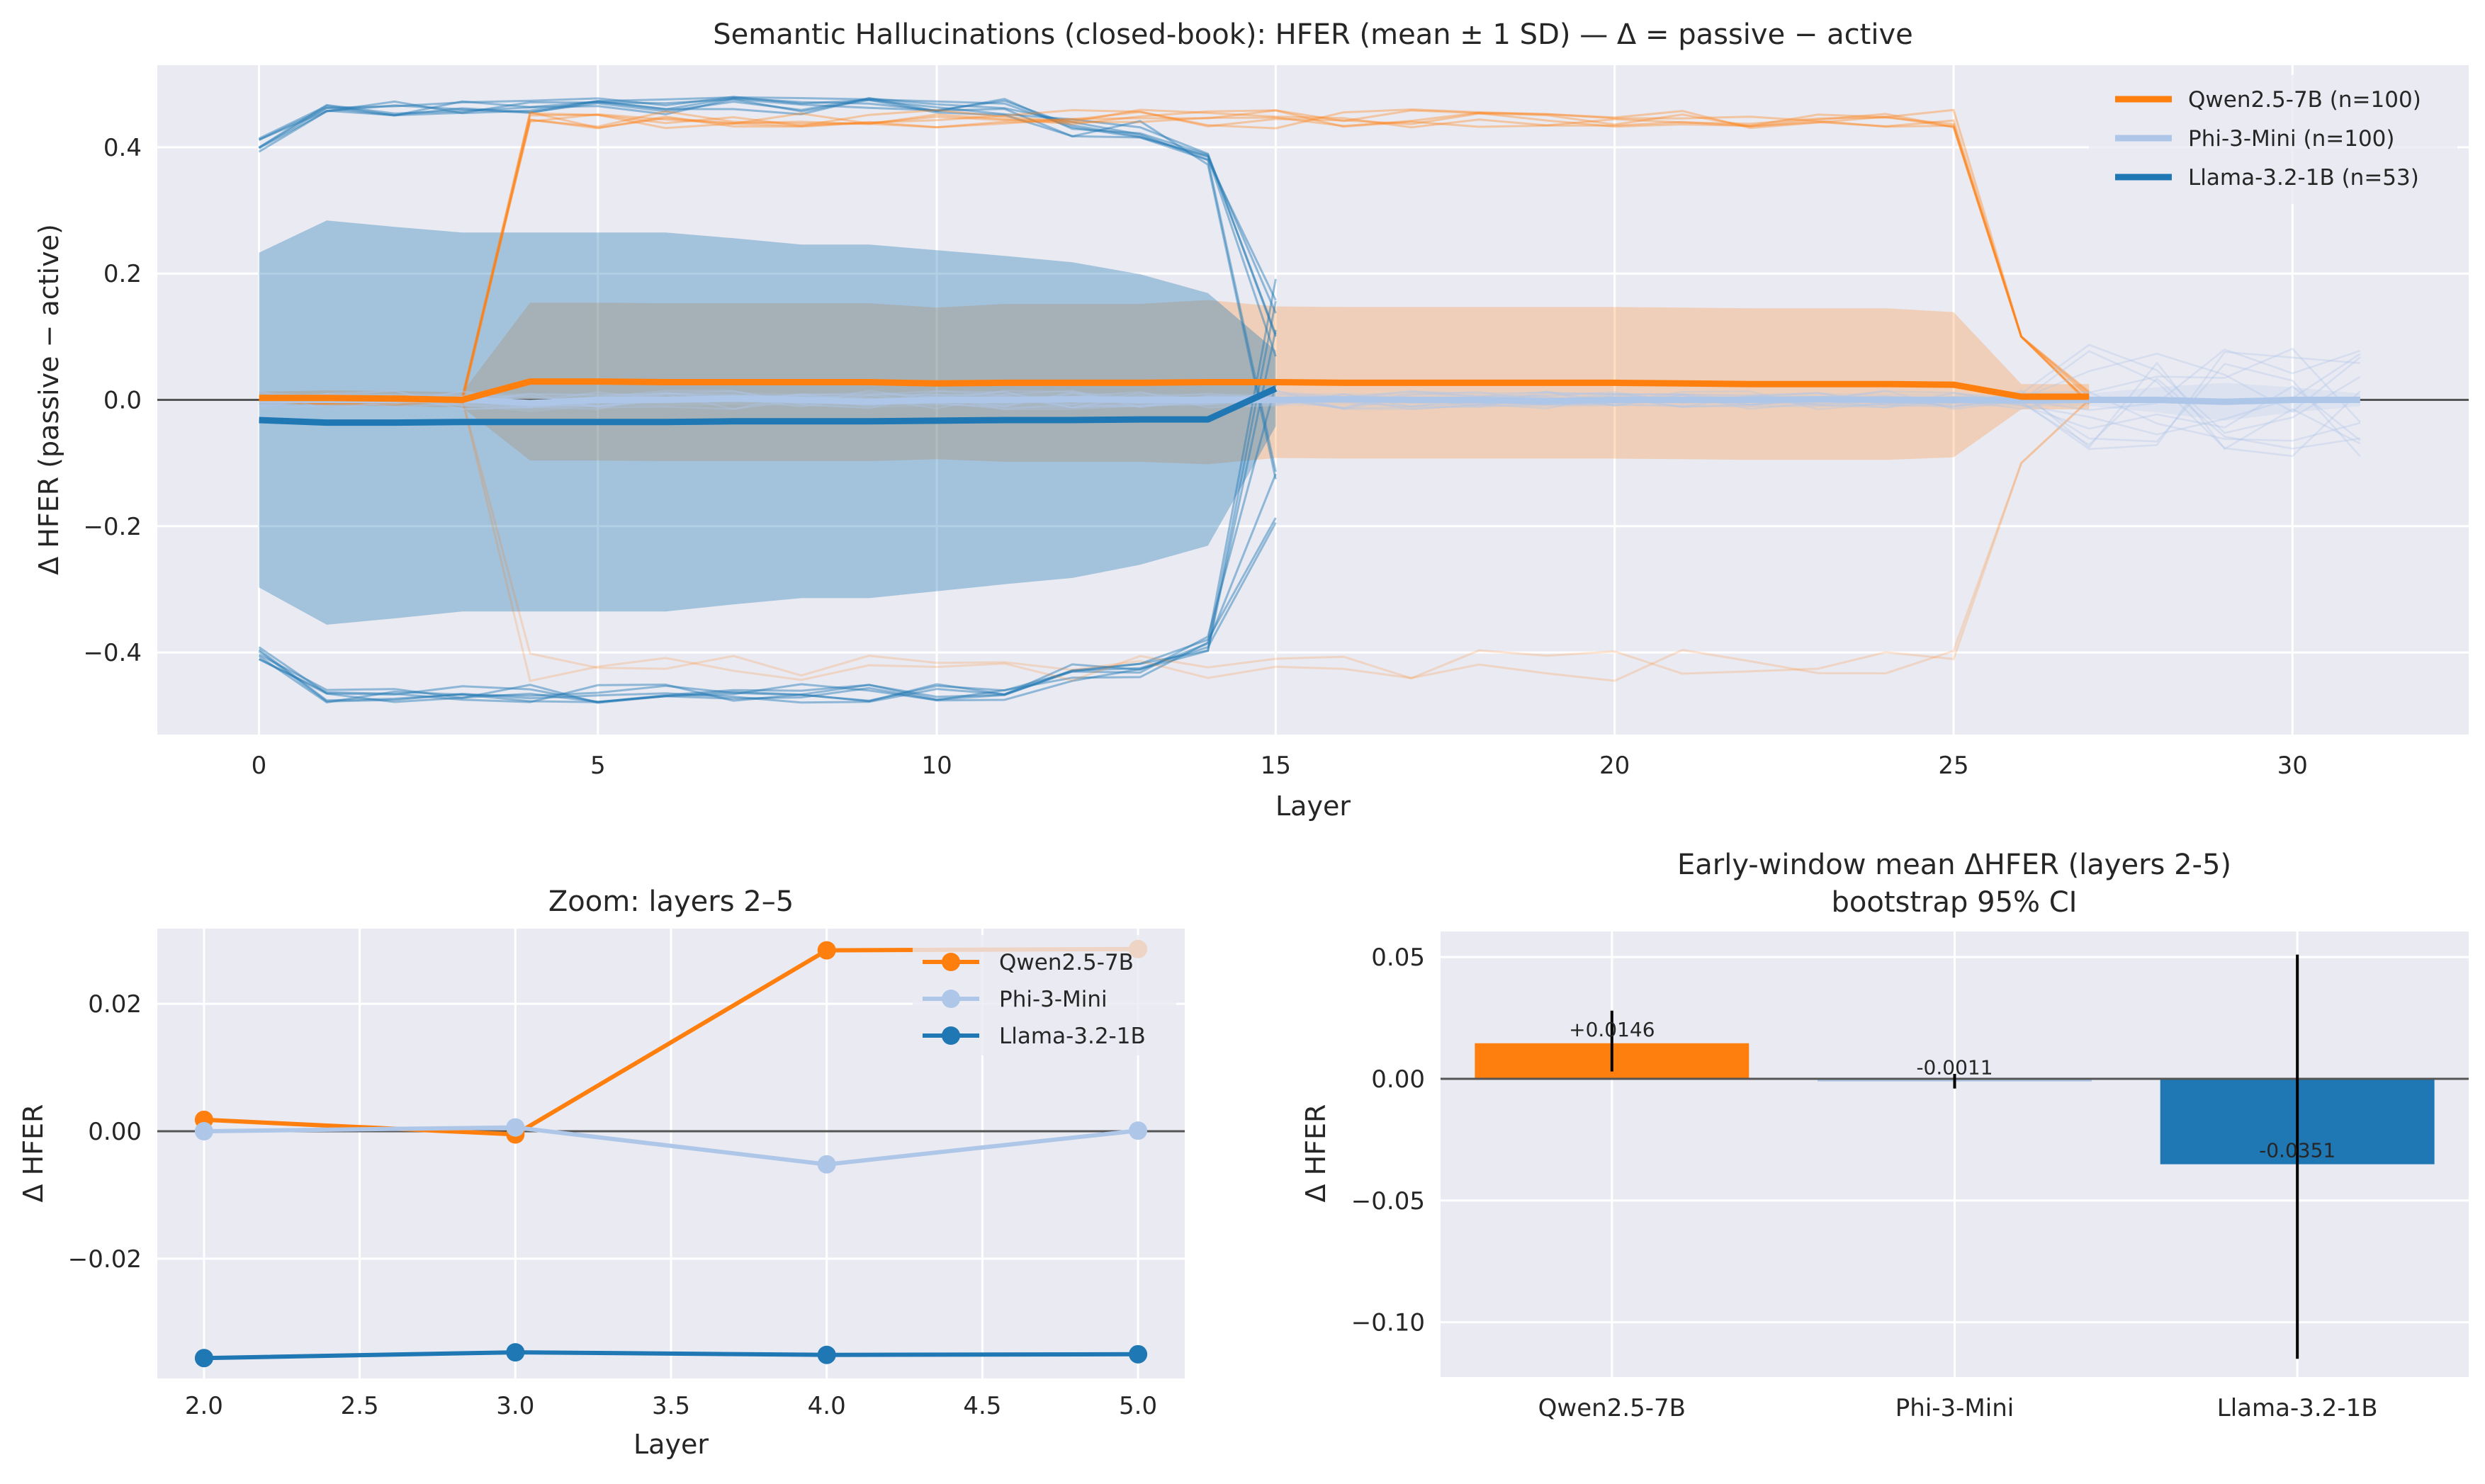 This screenshot has height=1484, width=2485. I want to click on bar-x-tick-labels: Qwen2.5-7B Phi-3-Mini Llama-3.2-1B, so click(1958, 1408).